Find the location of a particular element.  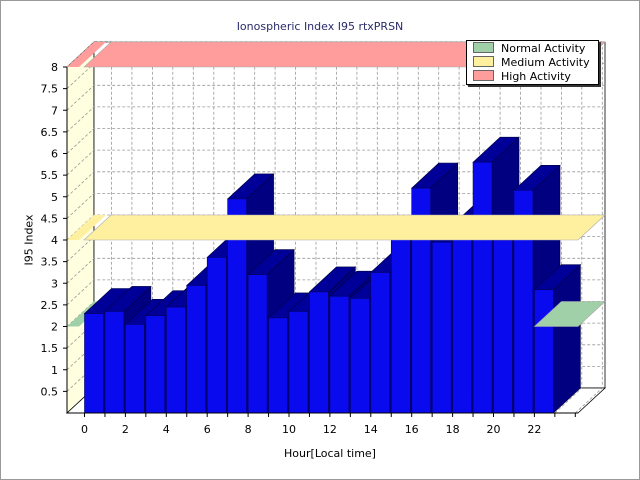

legend-item-medium: Medium Activity is located at coordinates (531, 63).